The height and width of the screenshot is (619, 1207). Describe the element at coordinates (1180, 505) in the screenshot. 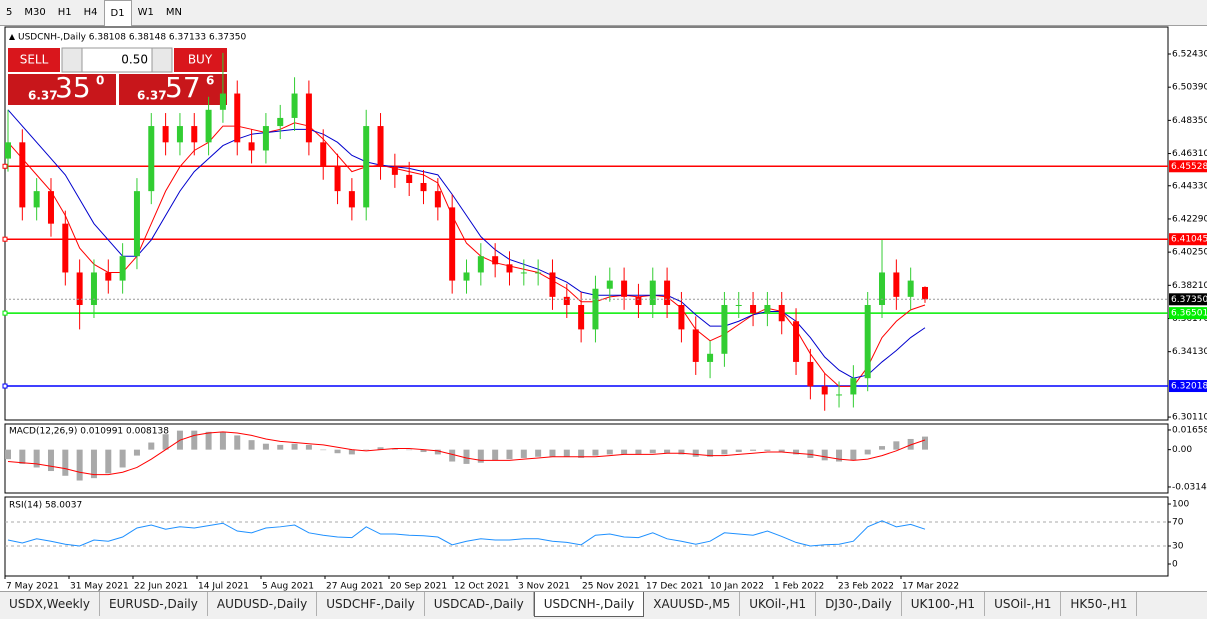

I see `y-tick-label: 100` at that location.